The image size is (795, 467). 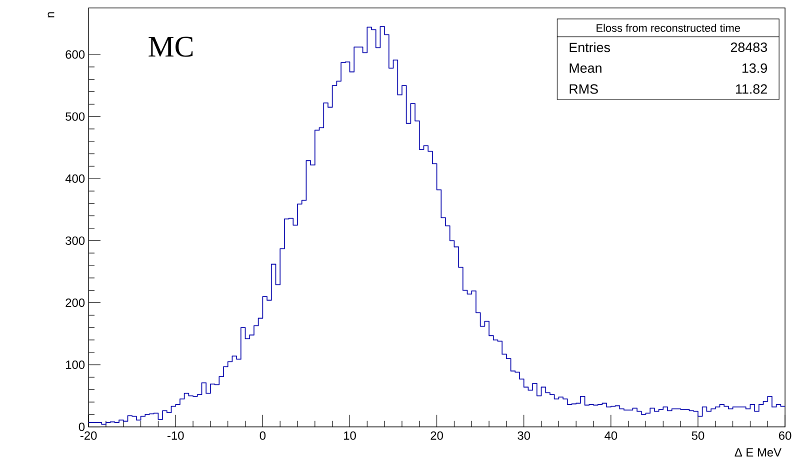 I want to click on x-tick-label: 60, so click(x=785, y=436).